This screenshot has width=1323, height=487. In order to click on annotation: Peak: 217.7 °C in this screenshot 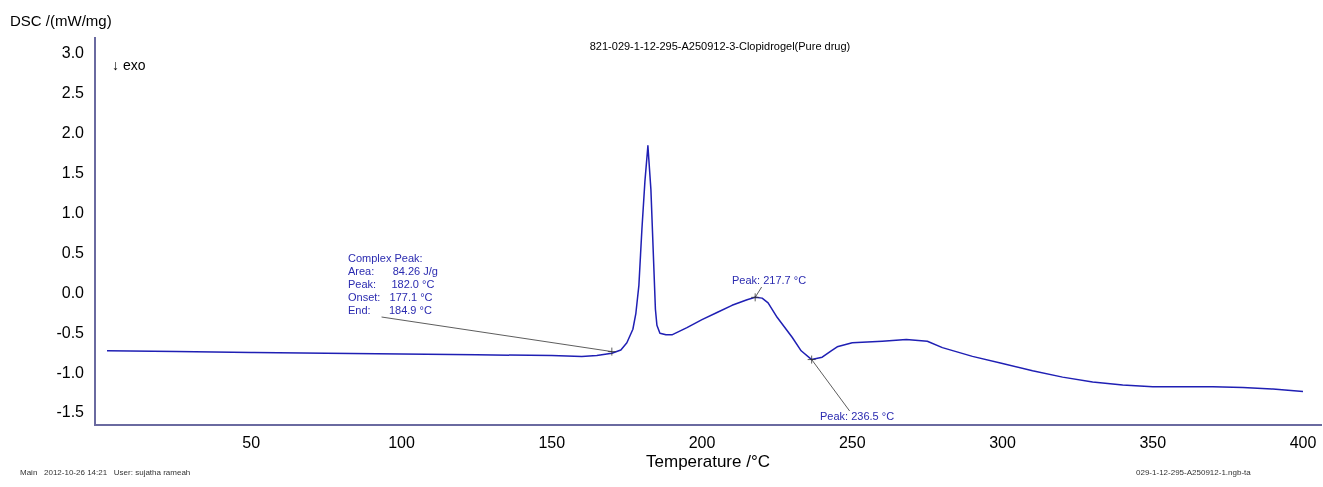, I will do `click(769, 280)`.